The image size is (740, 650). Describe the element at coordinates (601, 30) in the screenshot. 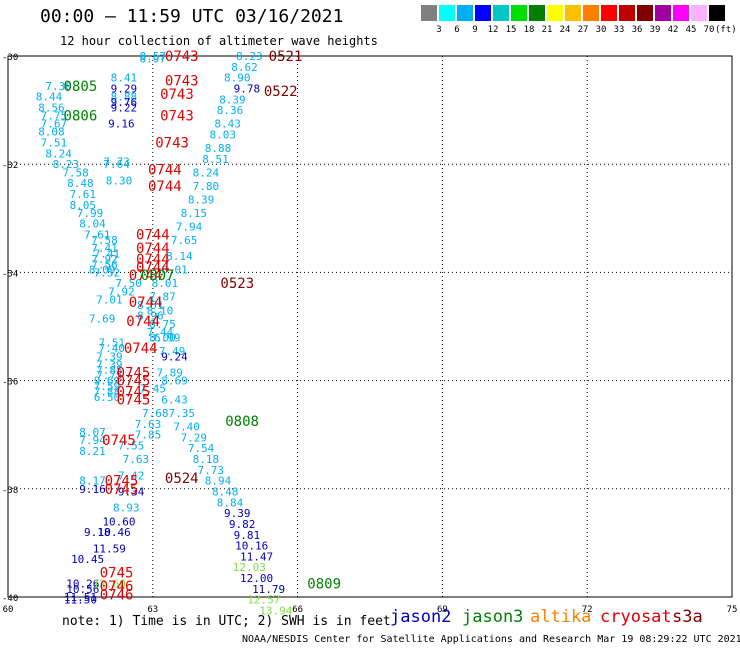

I see `legend-label: 30` at that location.